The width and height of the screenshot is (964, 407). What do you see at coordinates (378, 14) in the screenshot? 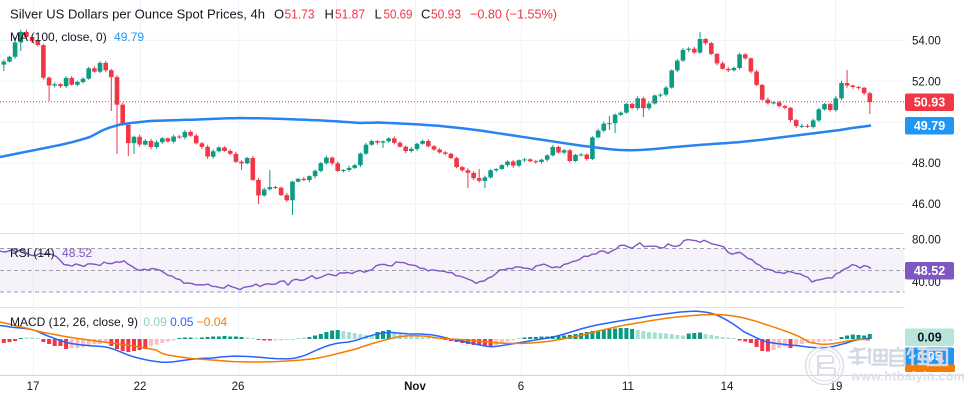
I see `svg-text: L` at bounding box center [378, 14].